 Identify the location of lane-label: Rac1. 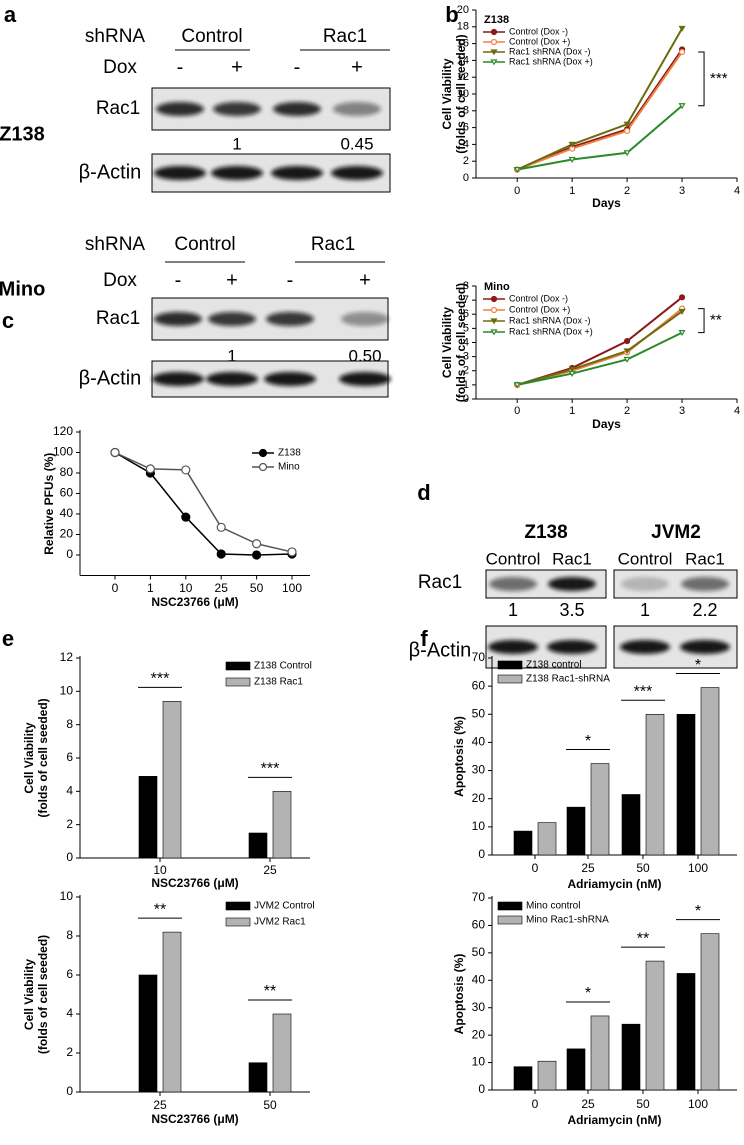
(572, 558).